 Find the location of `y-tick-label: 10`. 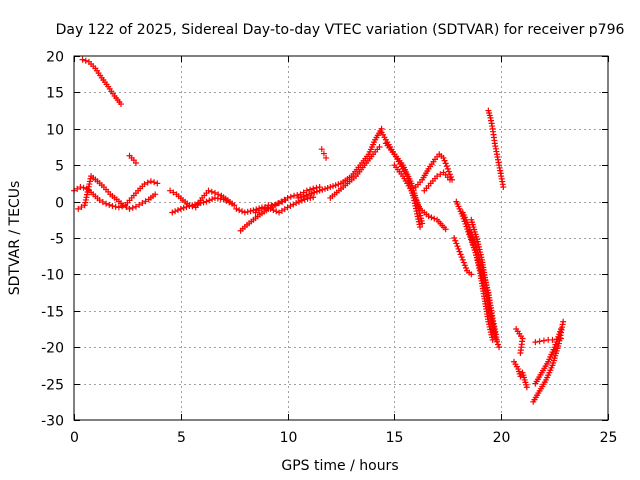

y-tick-label: 10 is located at coordinates (55, 131).